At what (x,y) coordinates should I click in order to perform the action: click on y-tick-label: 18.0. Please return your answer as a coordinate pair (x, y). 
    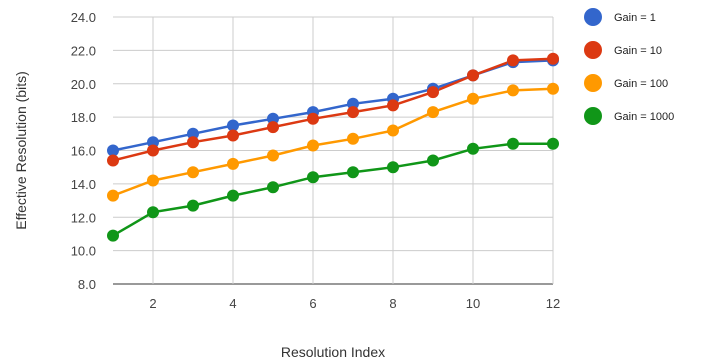
    Looking at the image, I should click on (83, 117).